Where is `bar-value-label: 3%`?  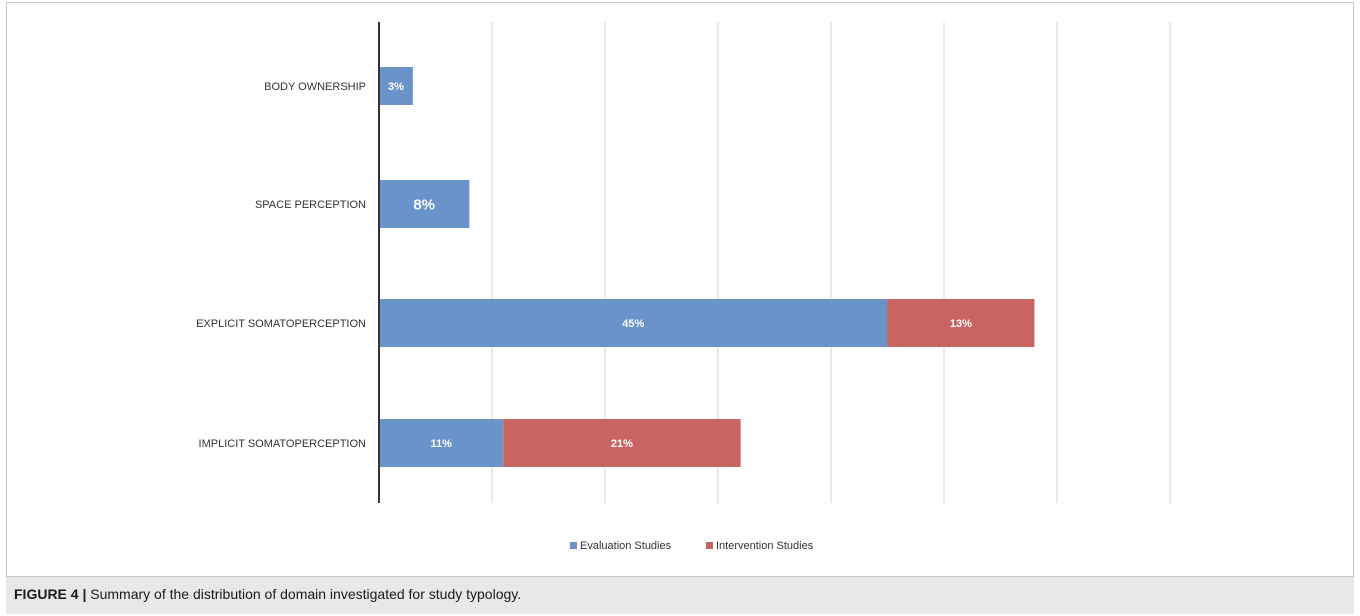 bar-value-label: 3% is located at coordinates (396, 87).